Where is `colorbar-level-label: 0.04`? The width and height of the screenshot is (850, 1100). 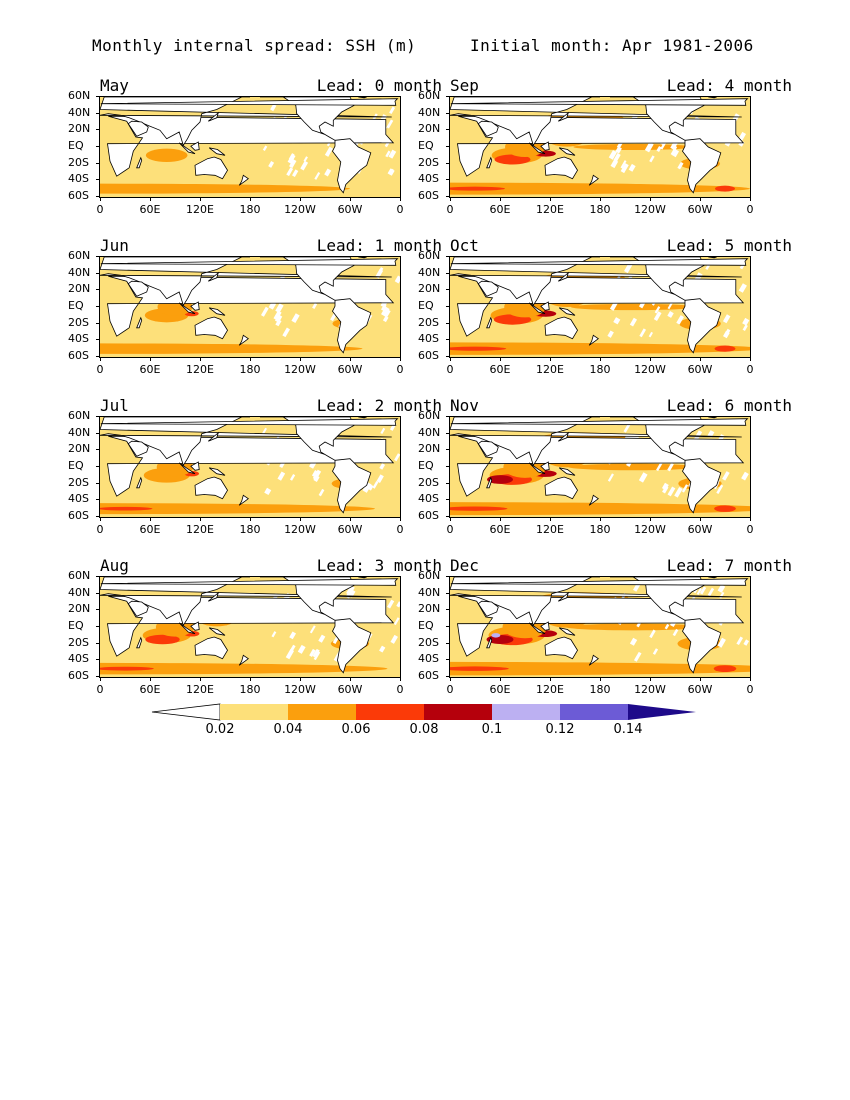 colorbar-level-label: 0.04 is located at coordinates (288, 729).